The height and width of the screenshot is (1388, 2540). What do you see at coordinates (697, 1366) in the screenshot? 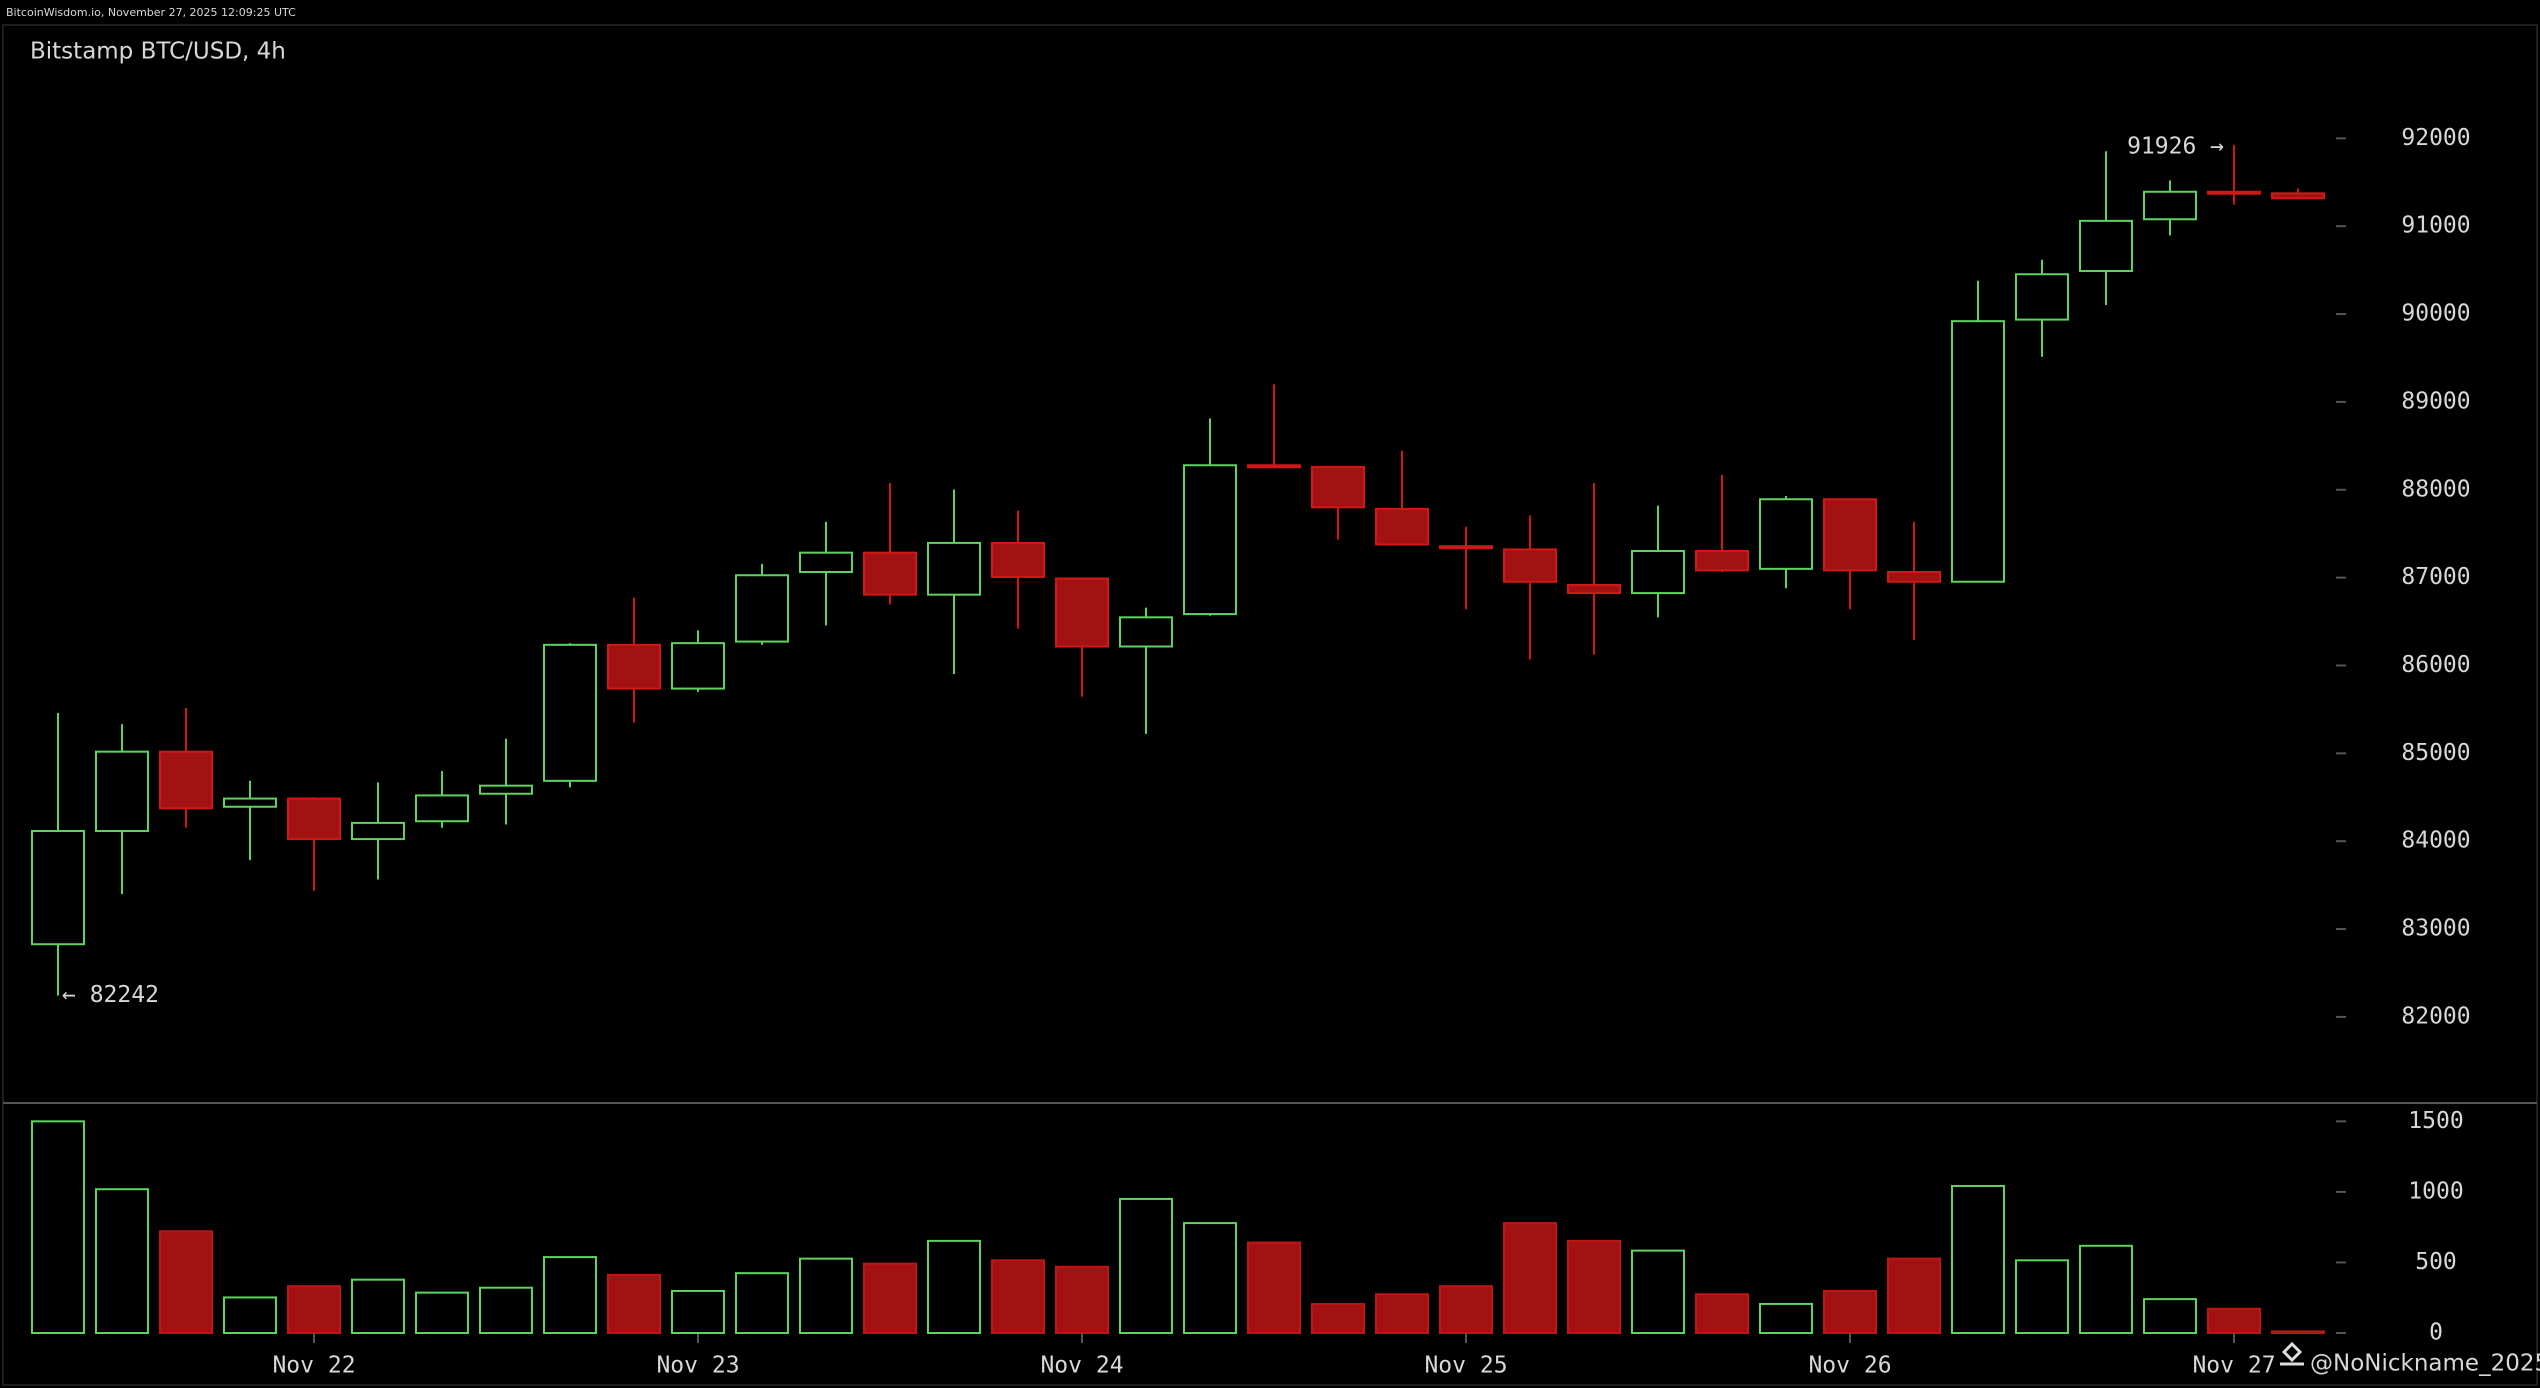
I see `x-tick-label: Nov 23` at bounding box center [697, 1366].